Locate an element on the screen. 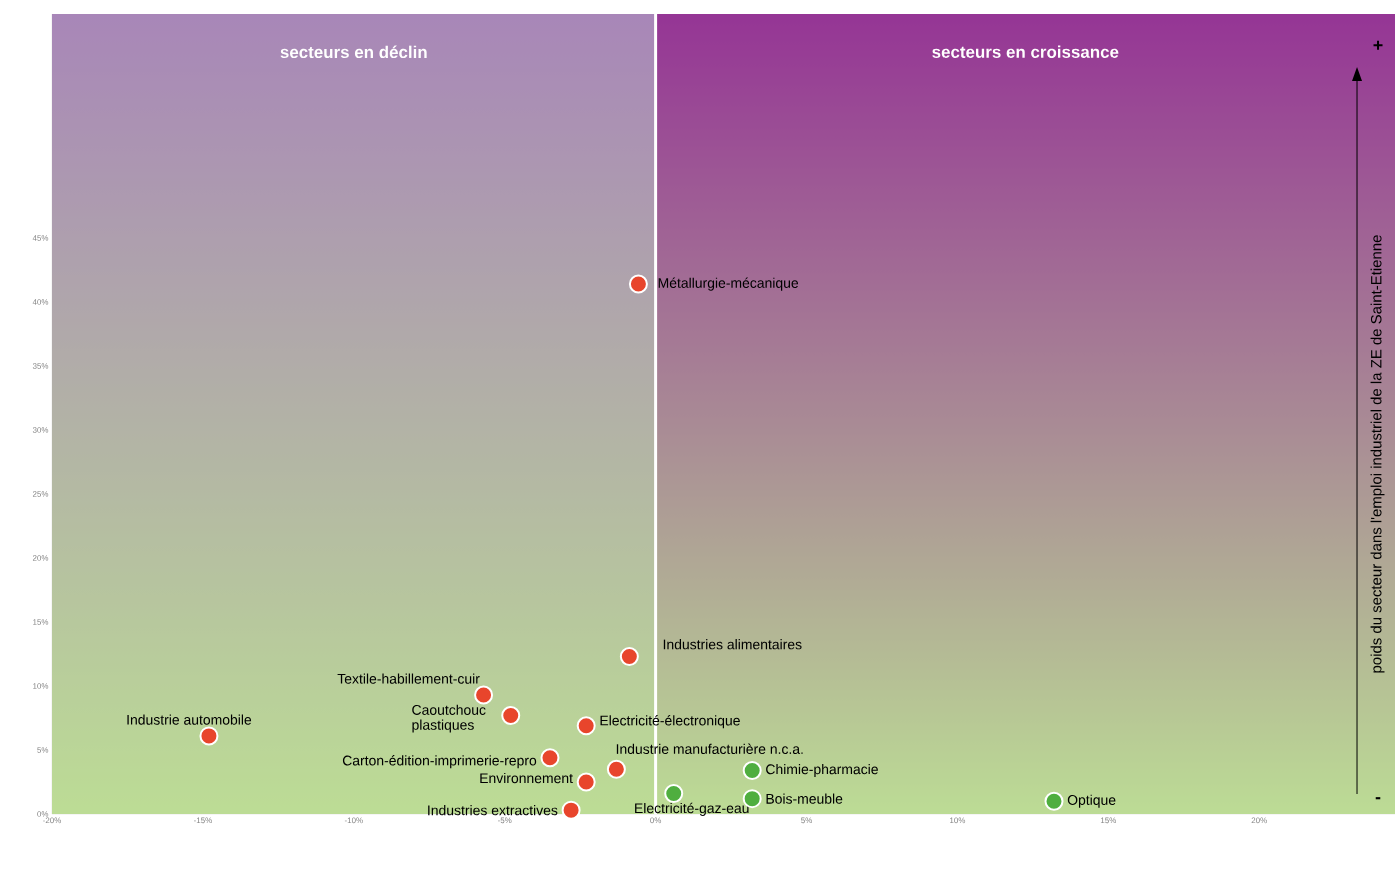  annotation: Industries alimentaires is located at coordinates (732, 644).